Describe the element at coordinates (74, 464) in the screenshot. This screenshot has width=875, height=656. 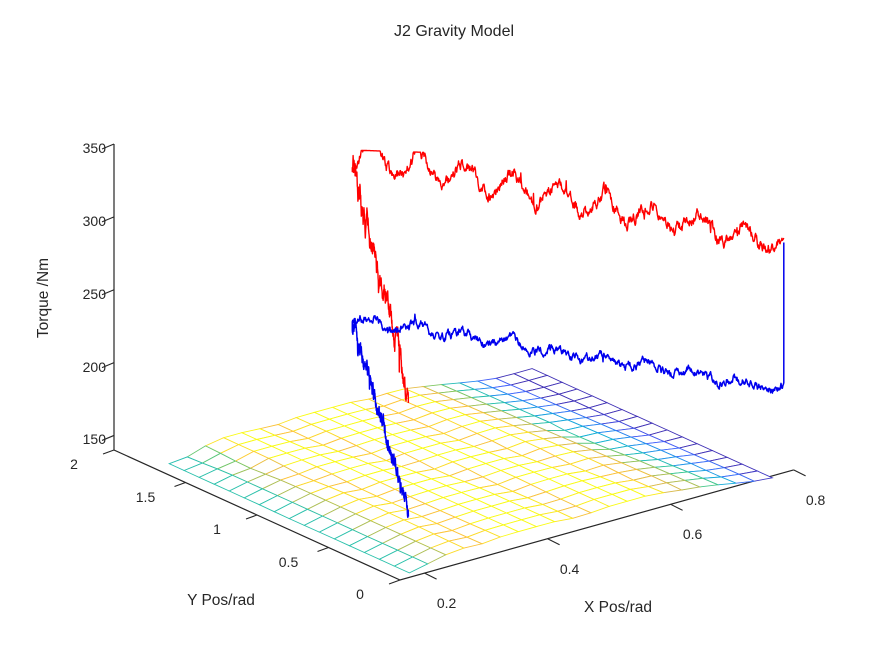
I see `y-tick-label: 2` at that location.